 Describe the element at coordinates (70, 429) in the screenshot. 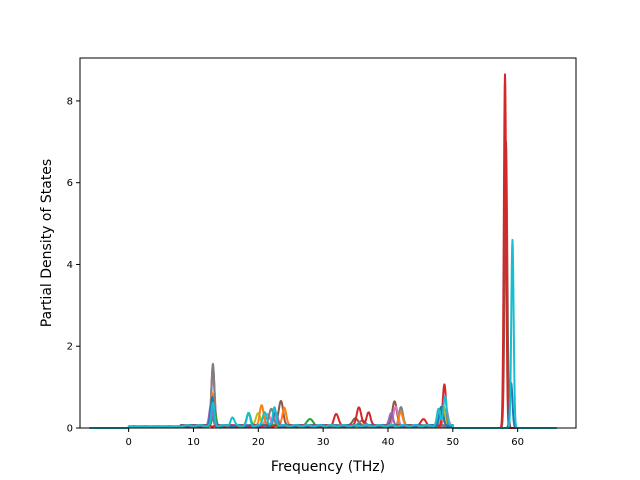

I see `y-tick-label: 0` at that location.